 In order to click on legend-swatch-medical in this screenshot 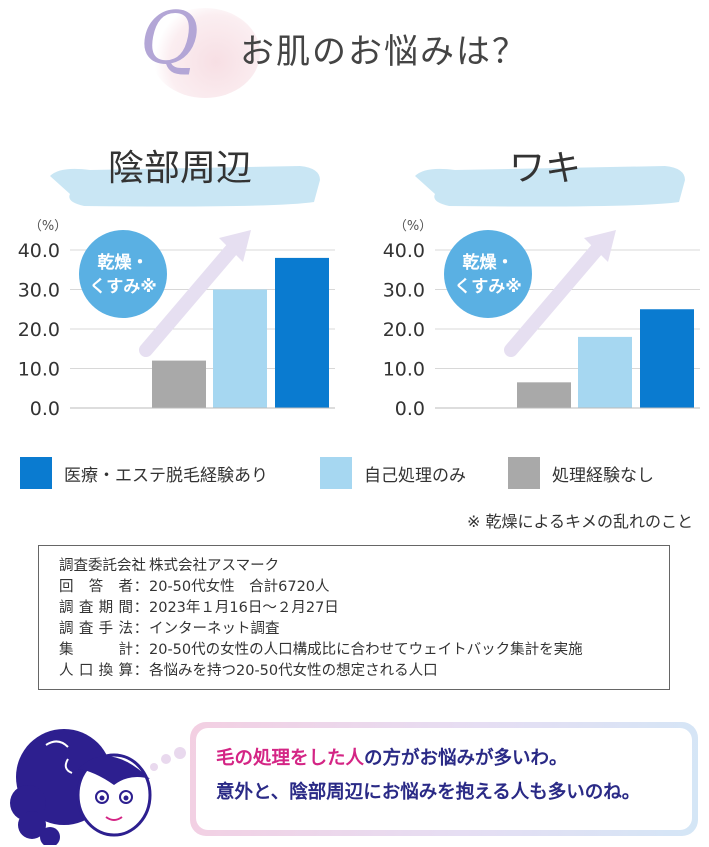, I will do `click(36, 473)`.